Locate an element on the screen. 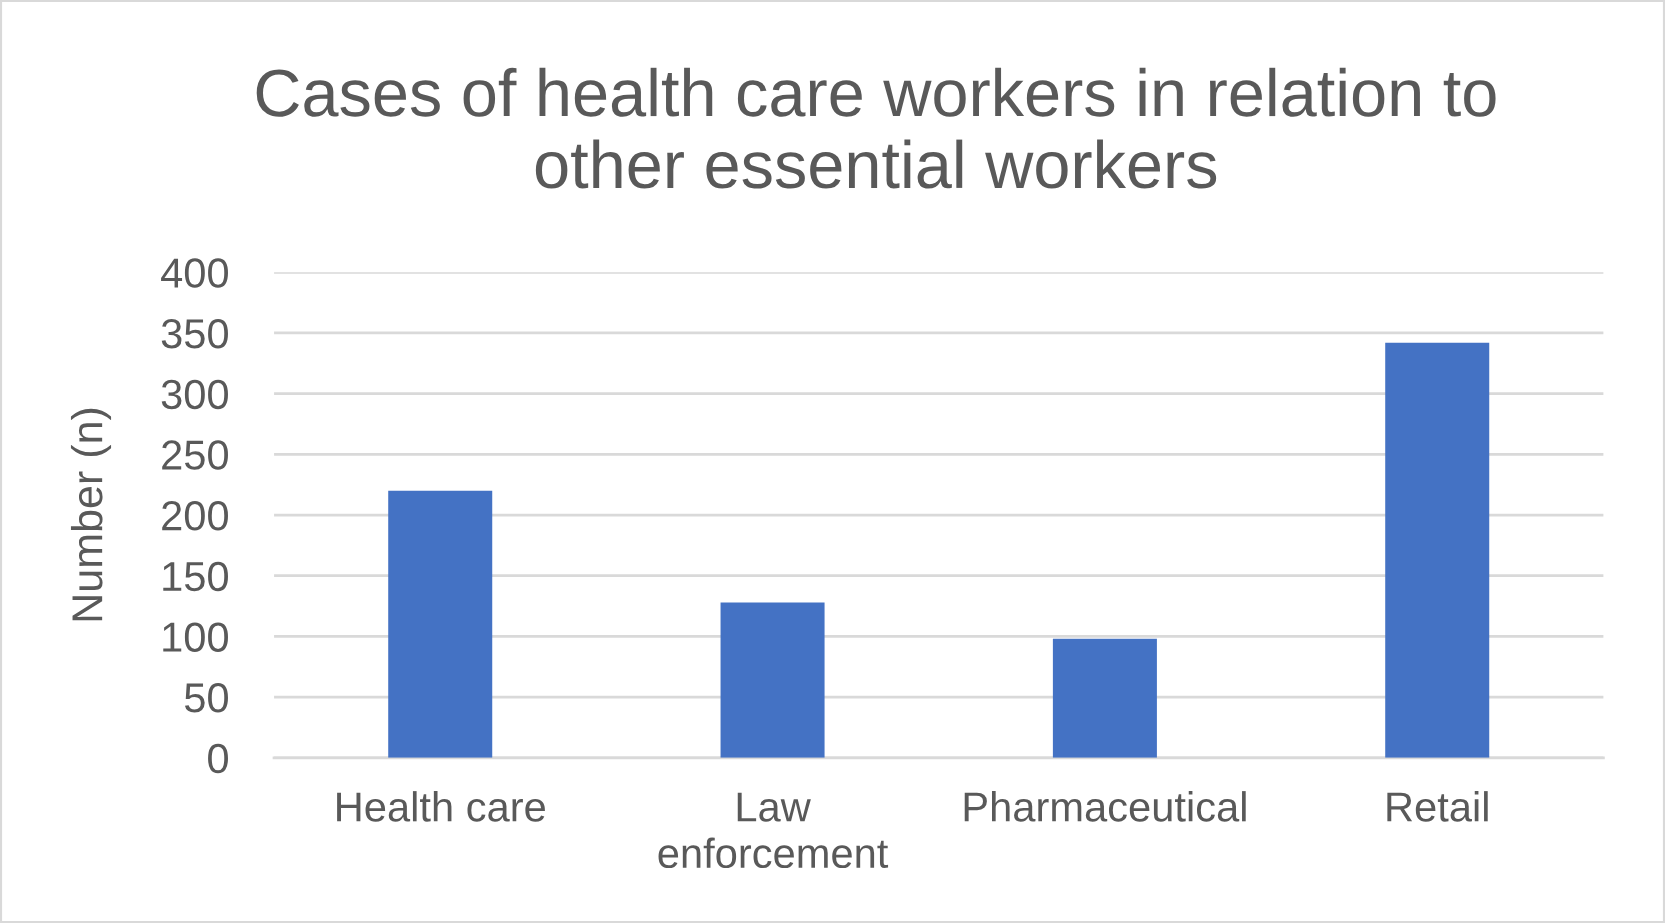 This screenshot has width=1665, height=923. y-axis-title: Number (n) is located at coordinates (91, 514).